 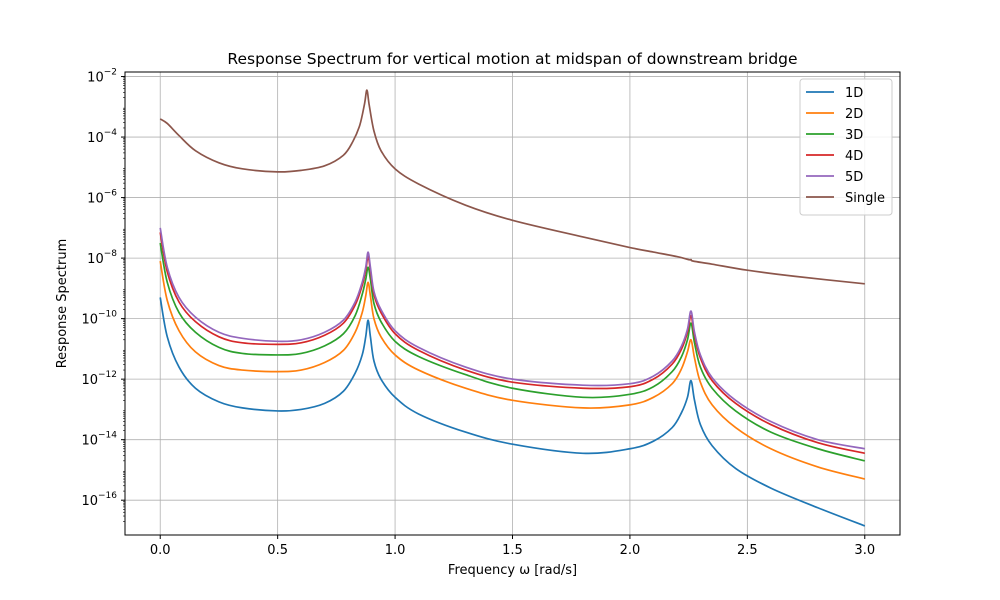 I want to click on y-tick-label: 10⁻⁶, so click(x=102, y=198).